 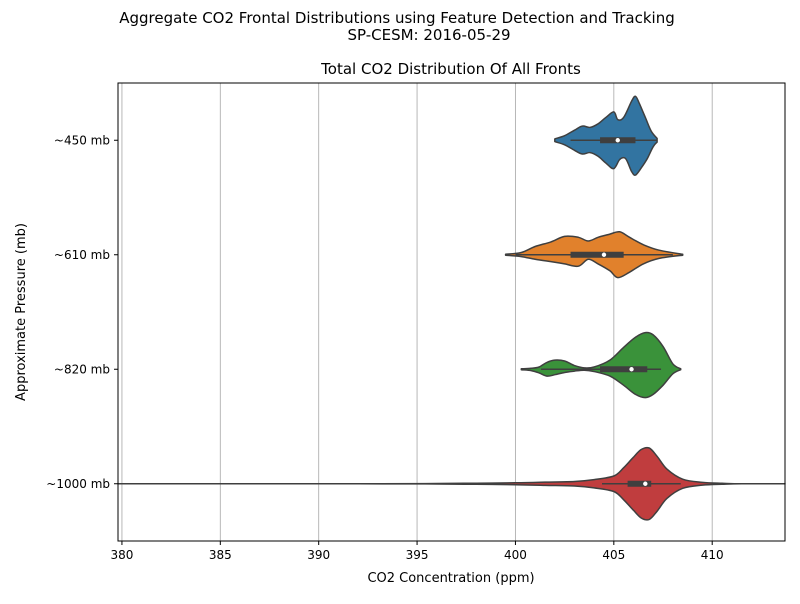 I want to click on x-tick-label: 410, so click(x=712, y=555).